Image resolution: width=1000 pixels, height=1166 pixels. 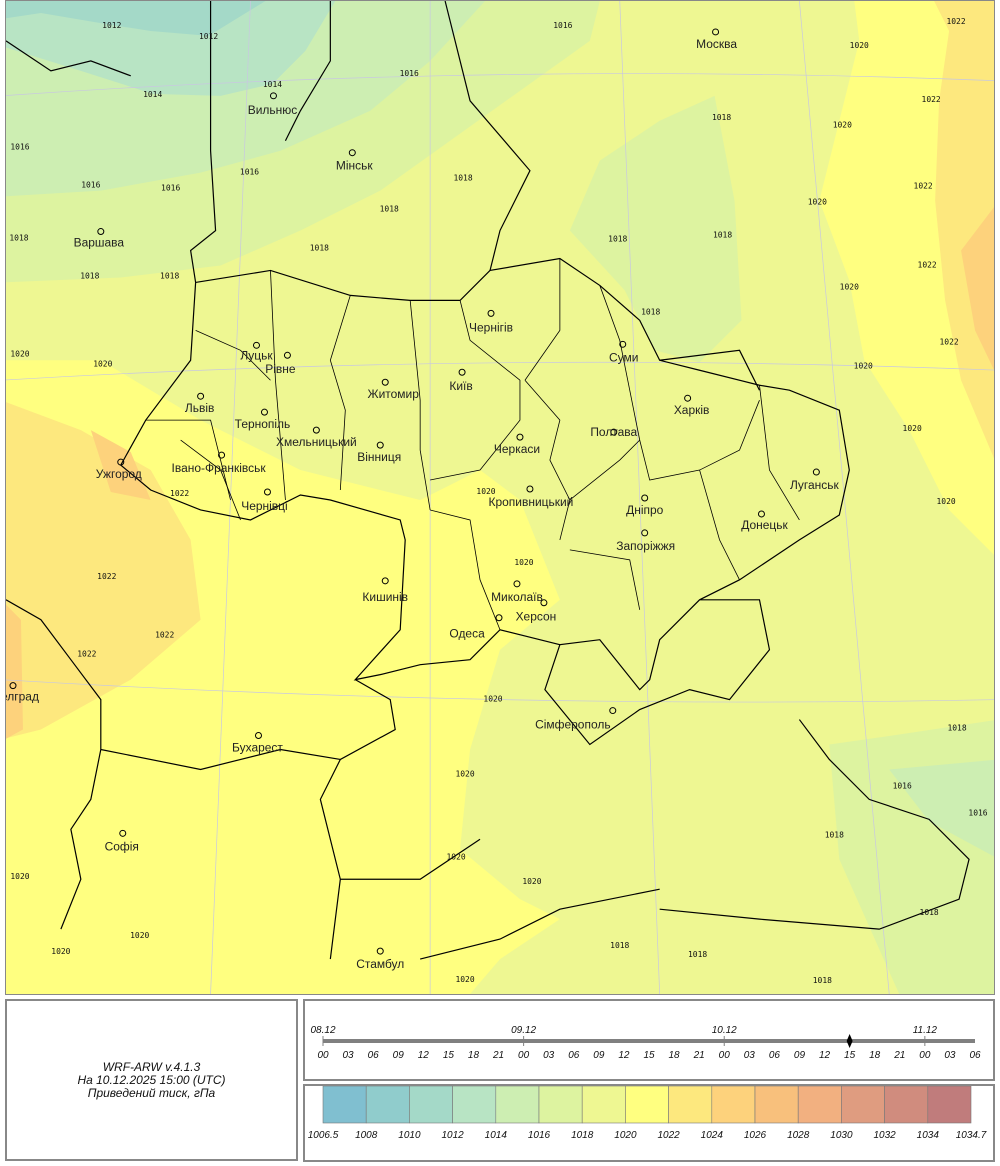 I want to click on parameter-name: Приведений тиск, гПа, so click(x=151, y=1092).